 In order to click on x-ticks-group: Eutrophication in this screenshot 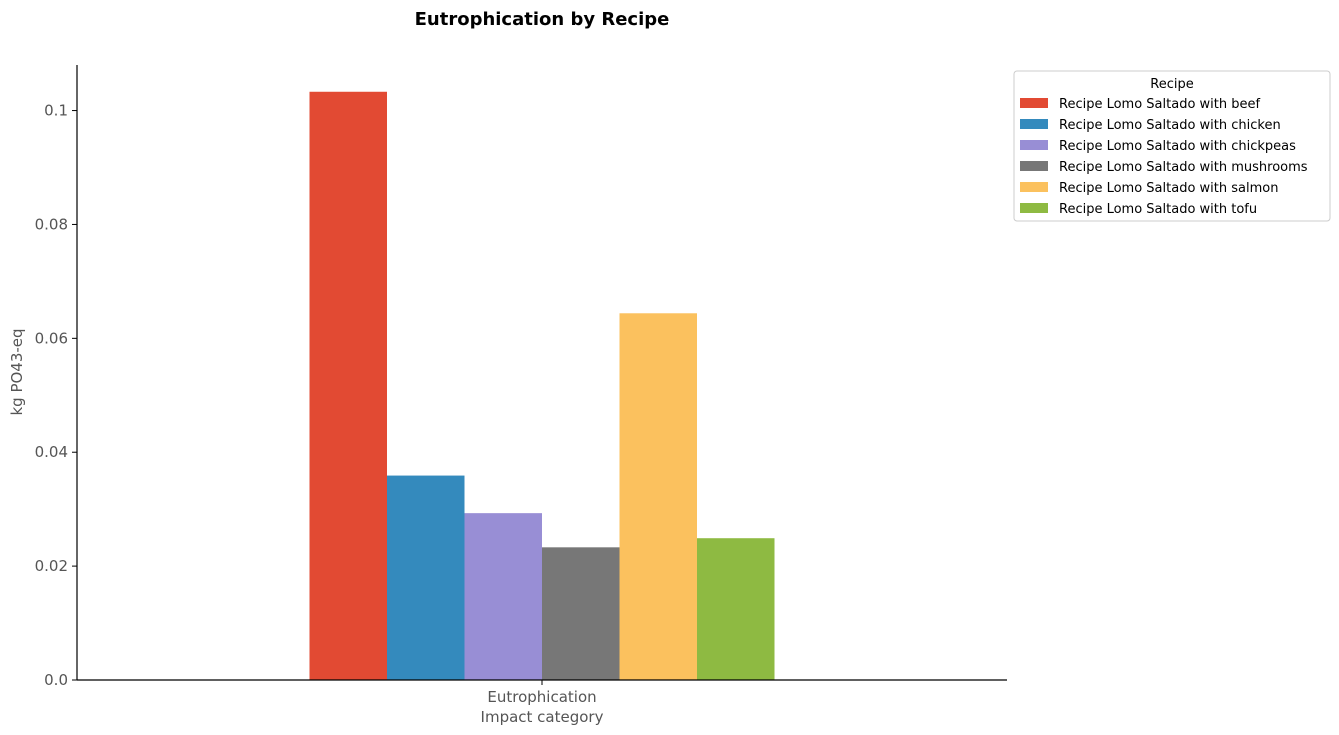, I will do `click(542, 693)`.